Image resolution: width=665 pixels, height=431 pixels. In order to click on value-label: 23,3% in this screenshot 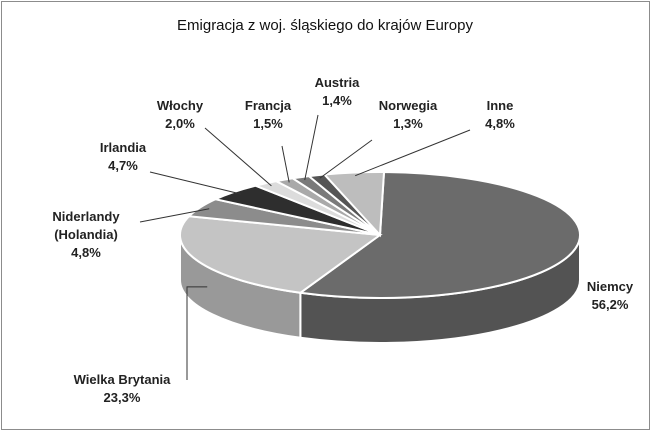, I will do `click(122, 397)`.